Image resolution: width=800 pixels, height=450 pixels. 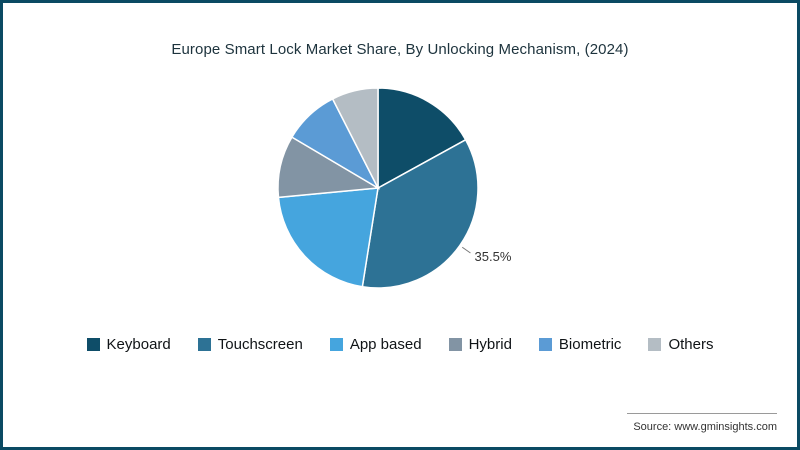 I want to click on pie-slice-keyboard, so click(x=422, y=138).